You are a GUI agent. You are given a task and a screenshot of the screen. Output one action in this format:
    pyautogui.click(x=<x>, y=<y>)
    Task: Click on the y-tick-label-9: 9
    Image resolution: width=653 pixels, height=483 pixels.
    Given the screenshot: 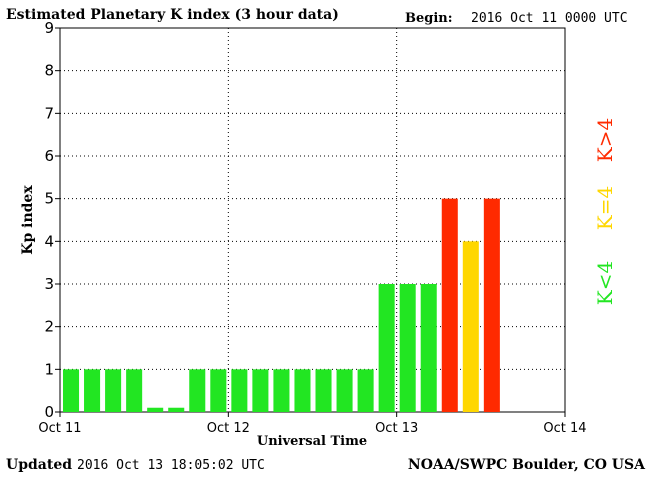 What is the action you would take?
    pyautogui.click(x=49, y=28)
    